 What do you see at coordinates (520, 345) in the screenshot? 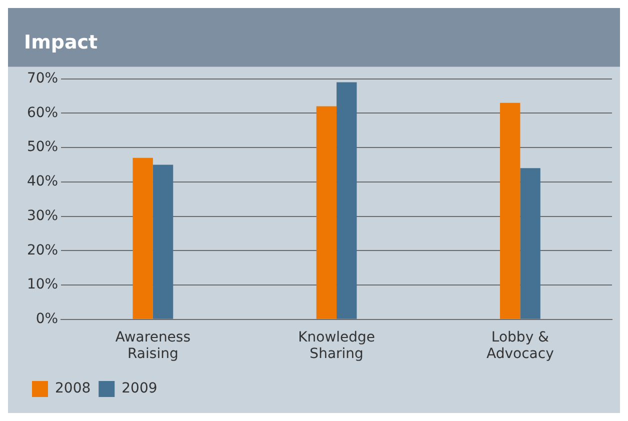
I see `x-tick-label: Lobby & Advocacy` at bounding box center [520, 345].